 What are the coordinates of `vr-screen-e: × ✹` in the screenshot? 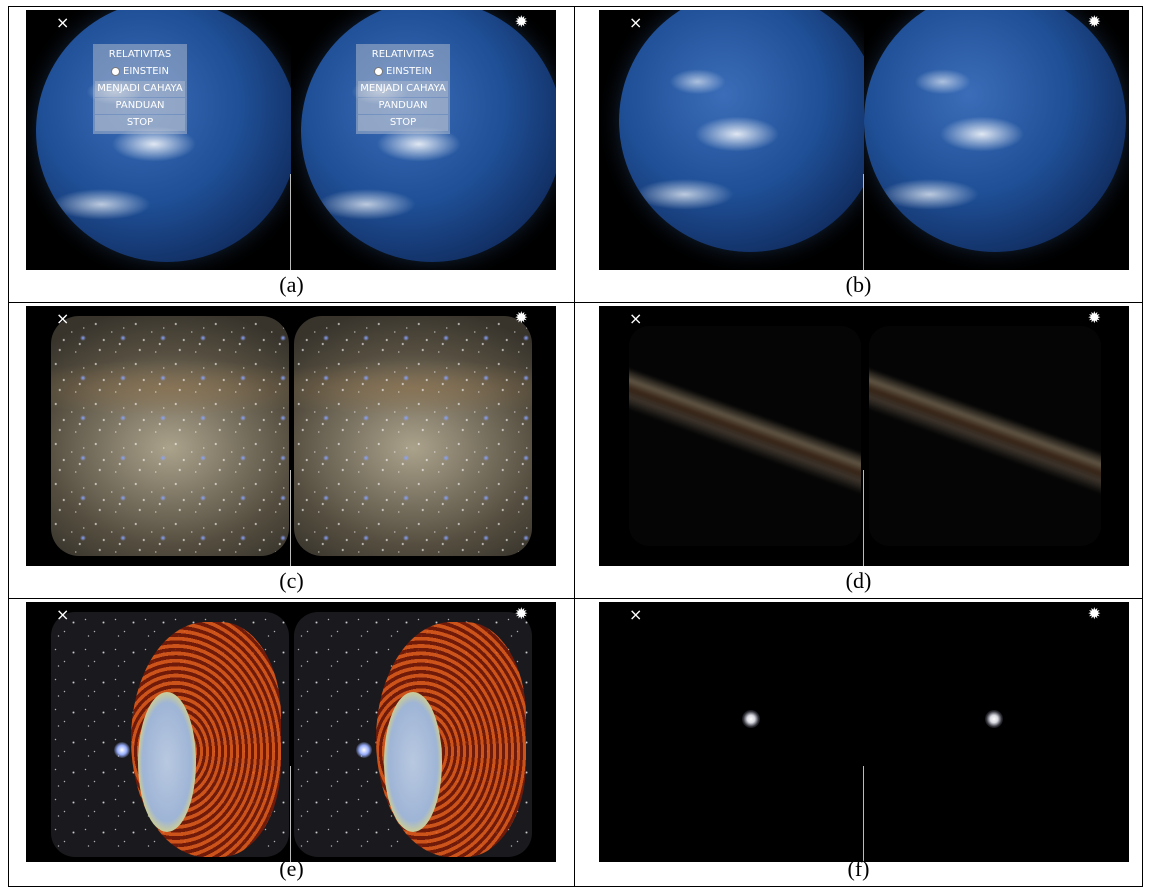 It's located at (291, 732).